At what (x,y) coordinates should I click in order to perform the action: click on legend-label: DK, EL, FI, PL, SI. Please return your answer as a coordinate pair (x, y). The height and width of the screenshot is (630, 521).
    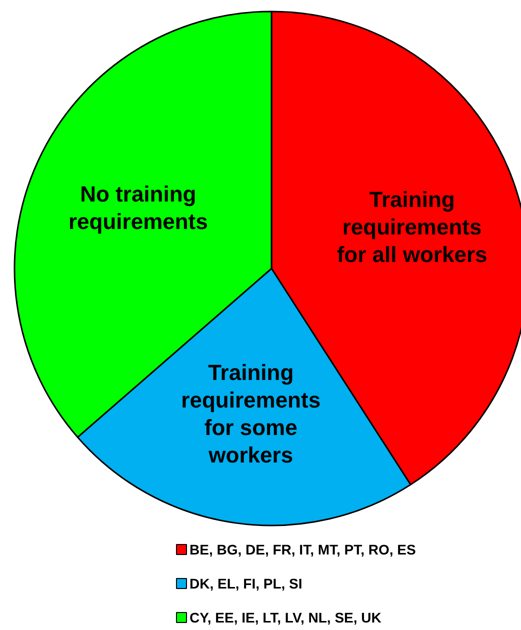
    Looking at the image, I should click on (246, 584).